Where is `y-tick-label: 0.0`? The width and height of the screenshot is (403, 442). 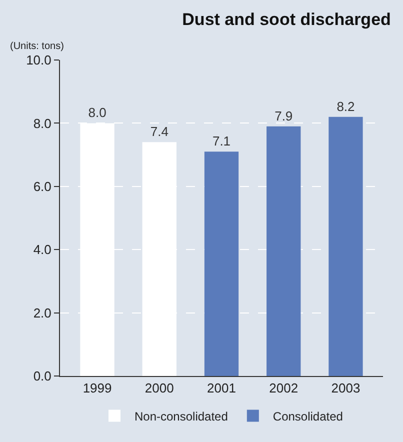
y-tick-label: 0.0 is located at coordinates (42, 376).